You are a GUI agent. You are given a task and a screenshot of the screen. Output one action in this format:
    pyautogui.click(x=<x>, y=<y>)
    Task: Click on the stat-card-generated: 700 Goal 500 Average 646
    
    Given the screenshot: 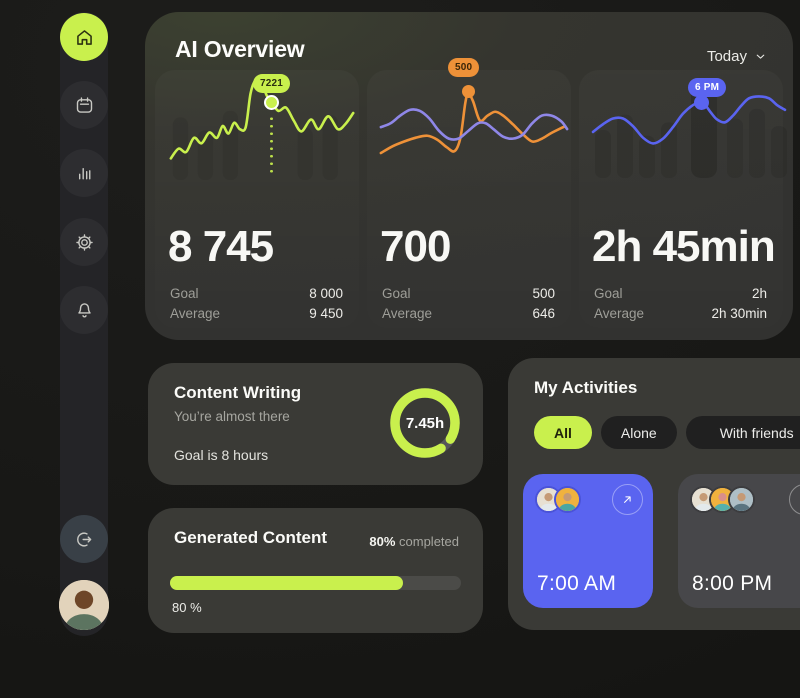 What is the action you would take?
    pyautogui.click(x=469, y=199)
    